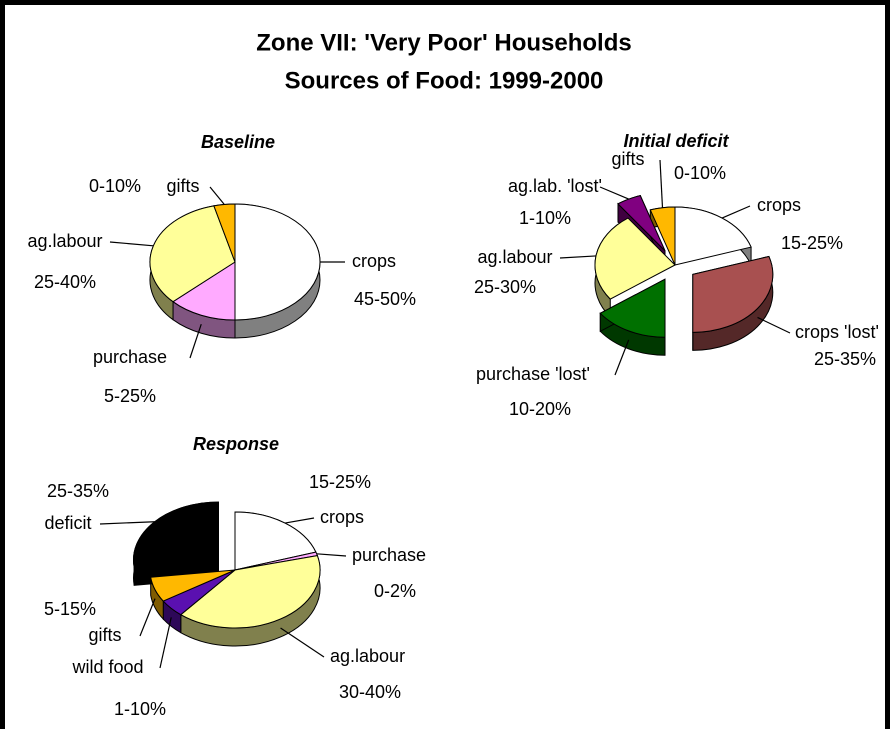 The width and height of the screenshot is (890, 729). I want to click on slice-range: 5-15%, so click(70, 609).